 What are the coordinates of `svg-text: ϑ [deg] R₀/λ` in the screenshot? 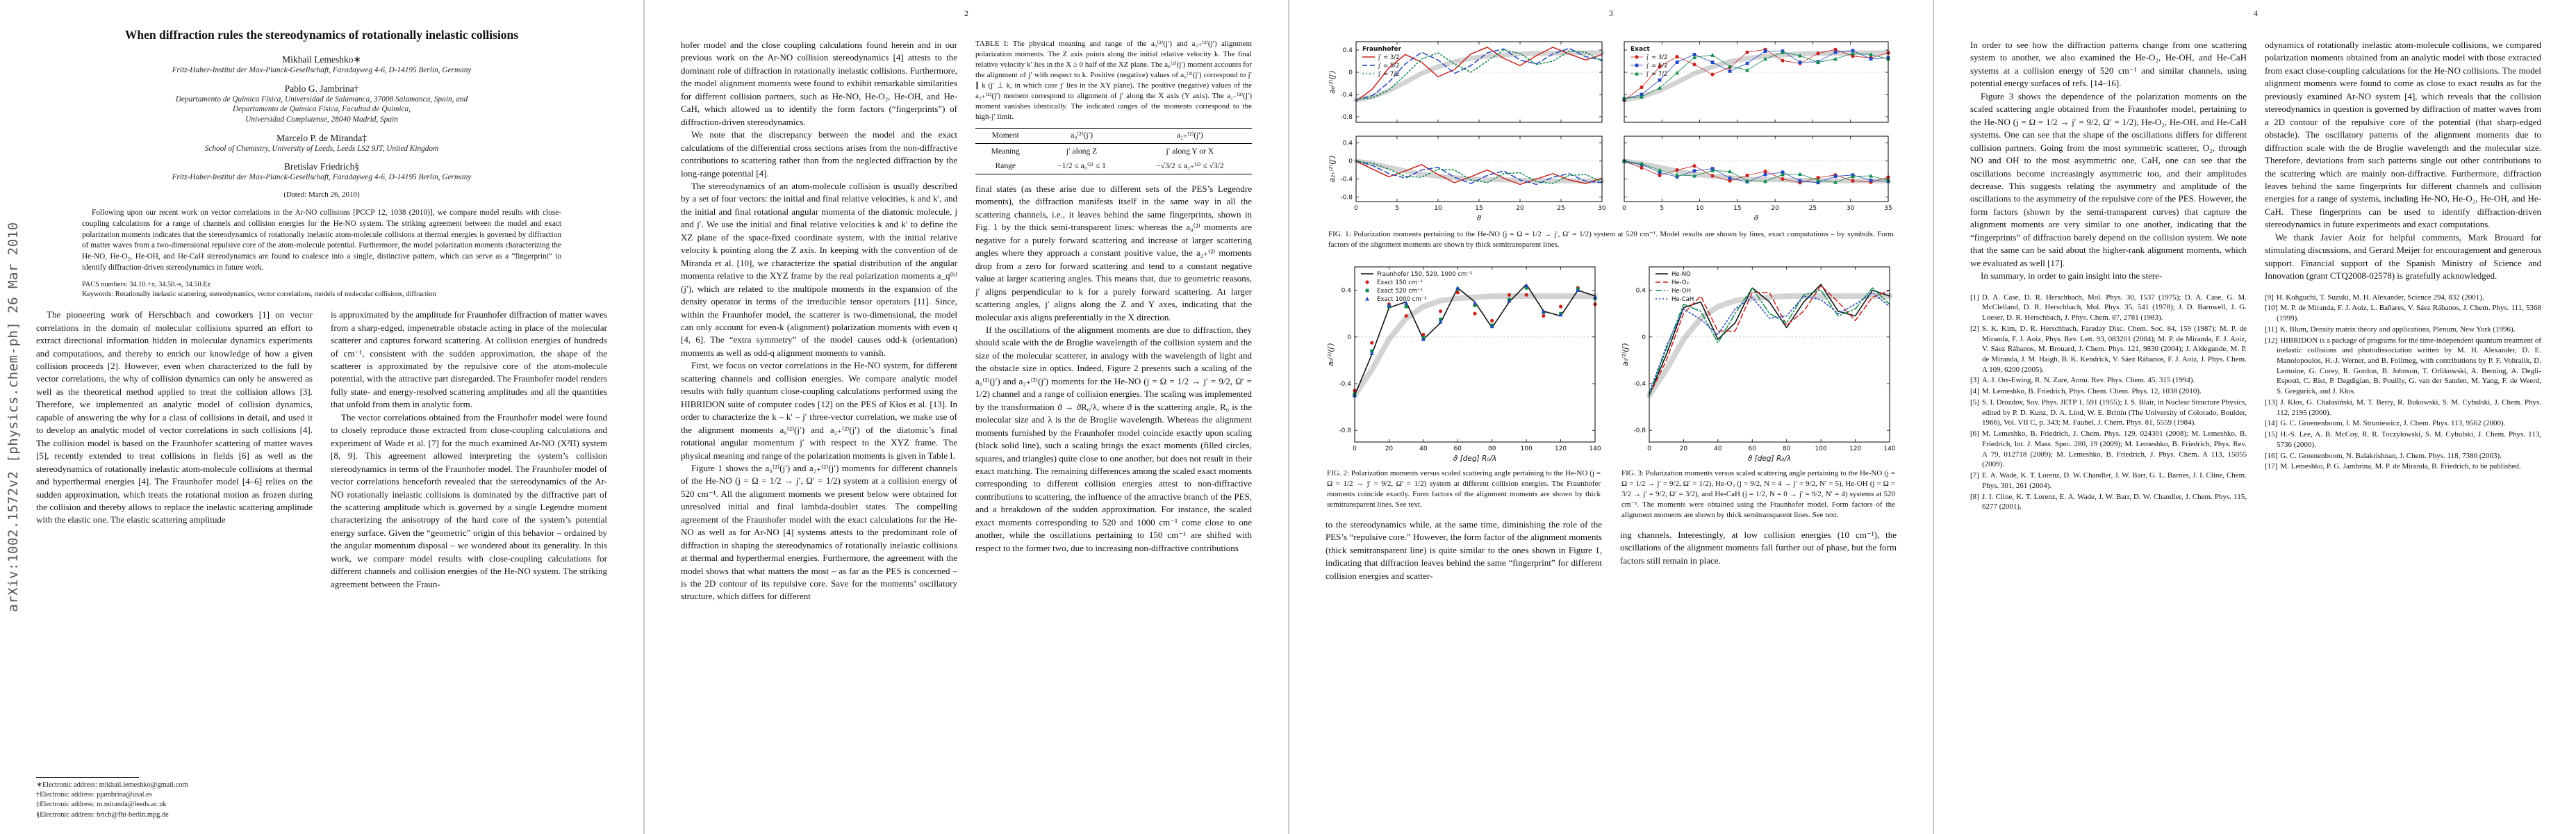 It's located at (1770, 459).